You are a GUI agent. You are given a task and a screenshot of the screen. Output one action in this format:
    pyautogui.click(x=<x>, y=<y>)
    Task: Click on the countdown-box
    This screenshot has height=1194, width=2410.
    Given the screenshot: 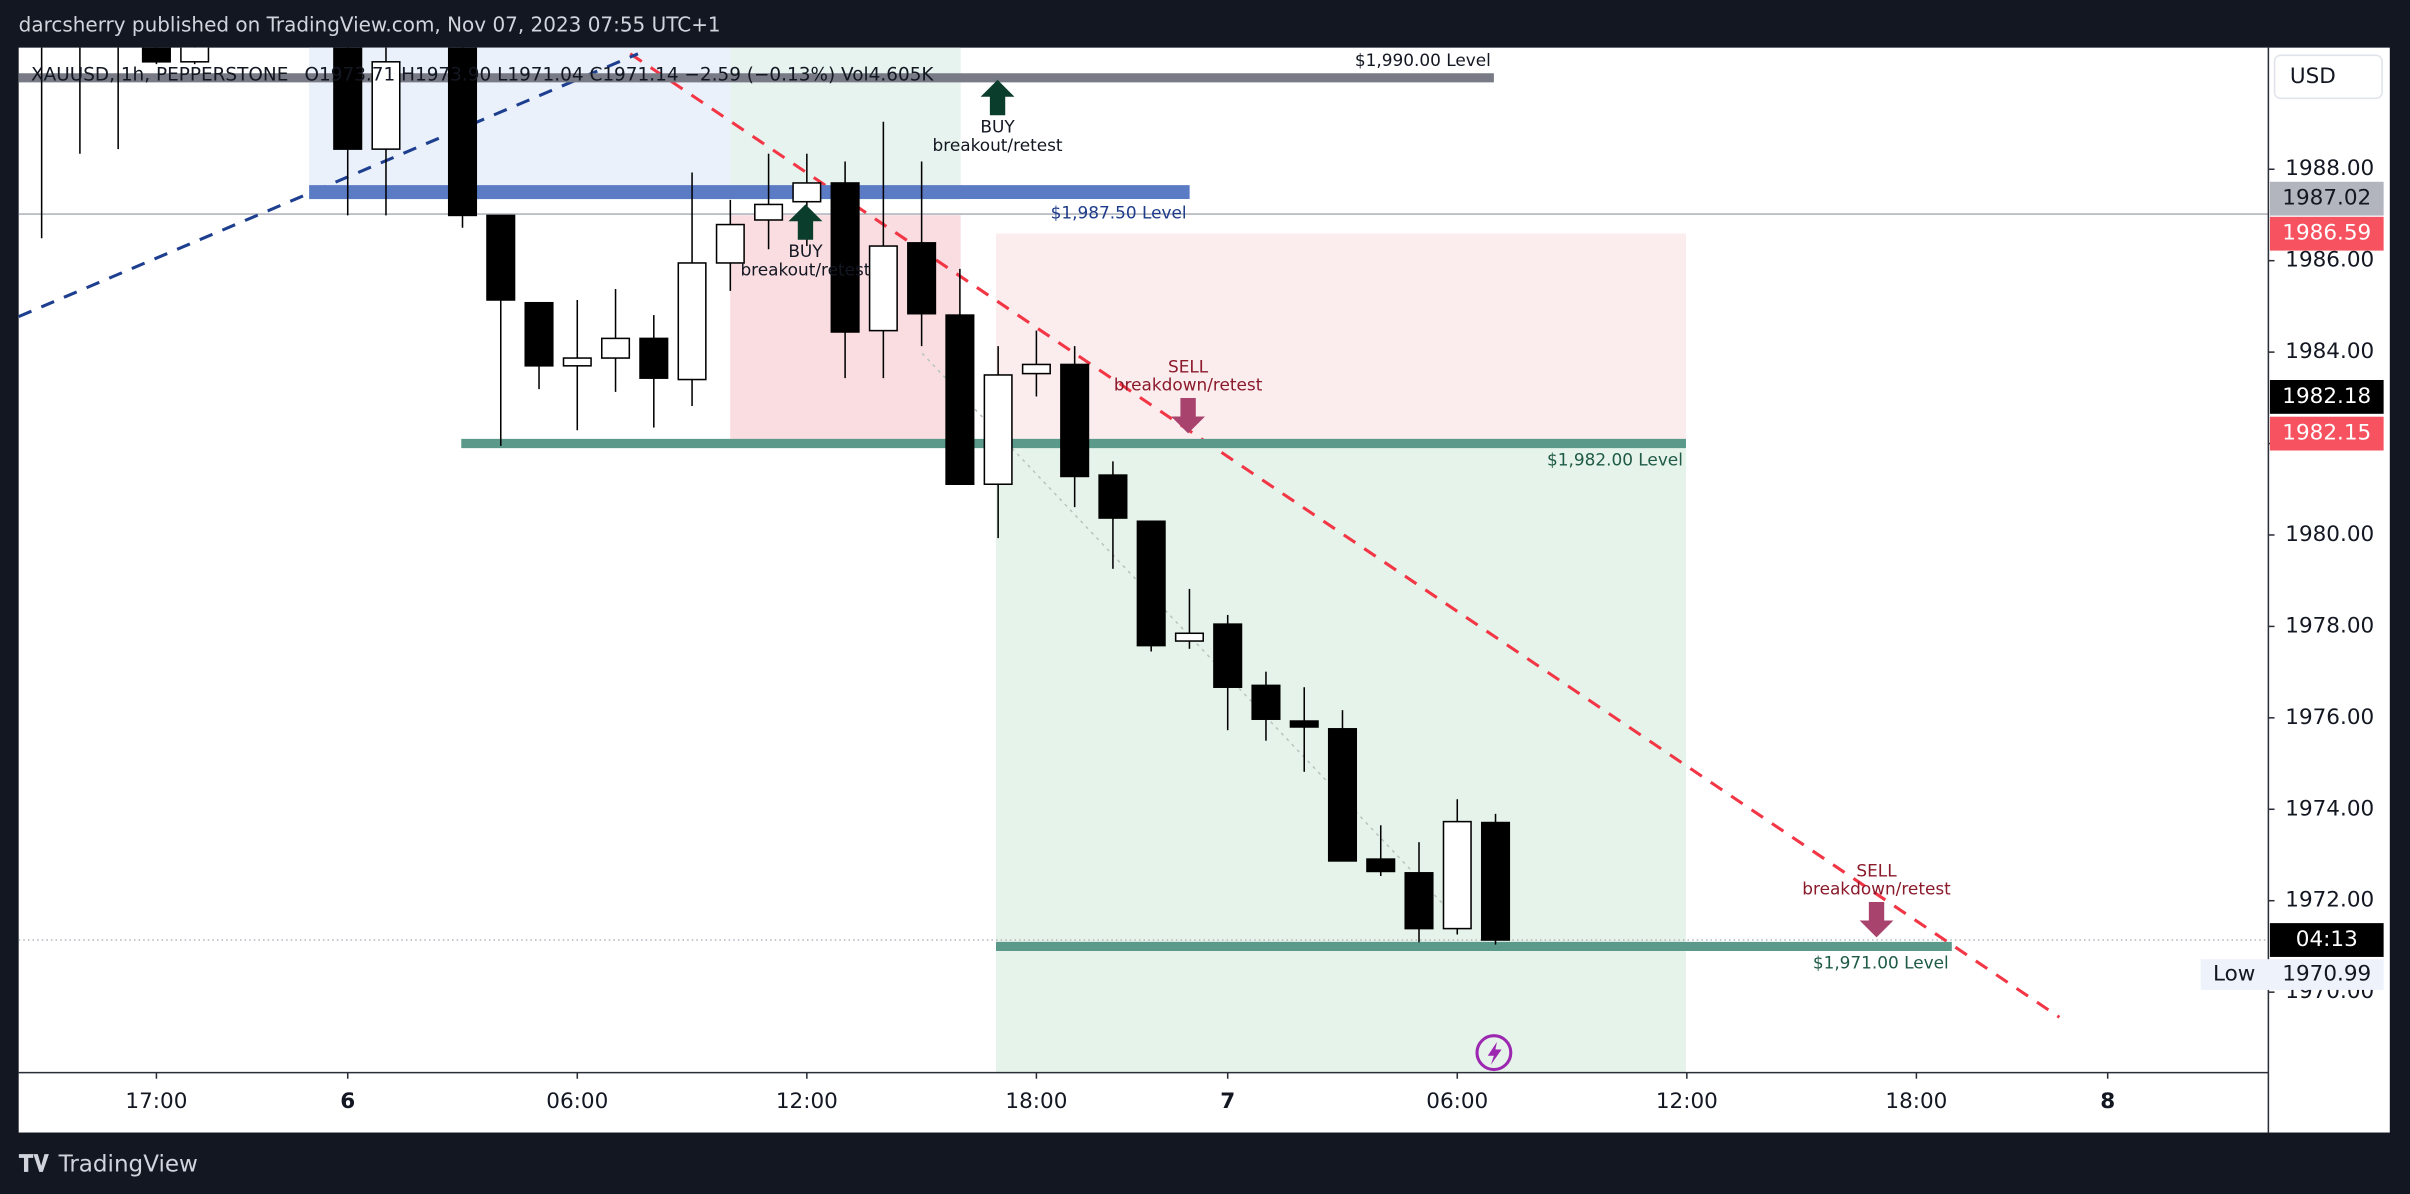 What is the action you would take?
    pyautogui.click(x=2326, y=940)
    